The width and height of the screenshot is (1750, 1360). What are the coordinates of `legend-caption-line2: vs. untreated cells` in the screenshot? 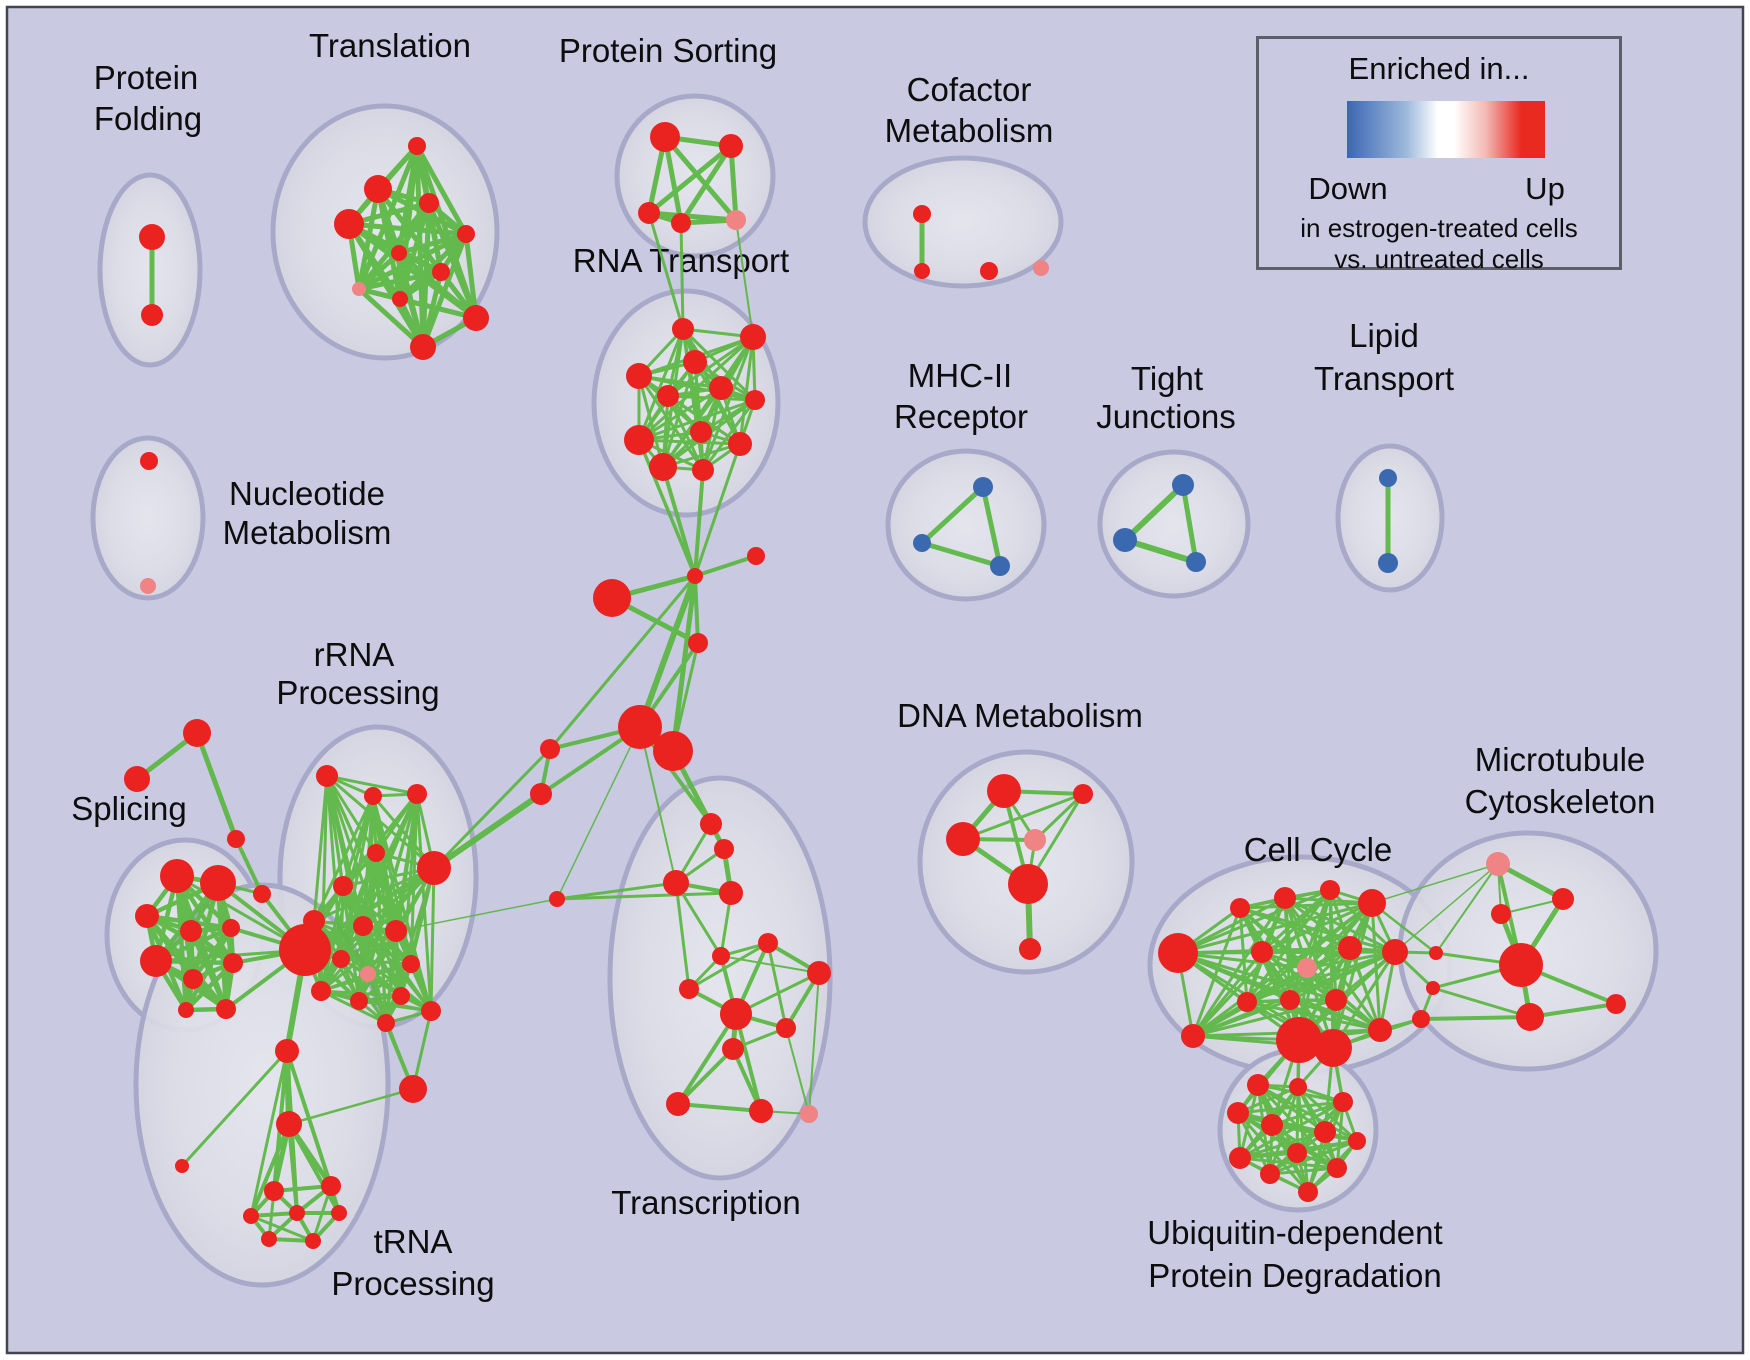 It's located at (1439, 259).